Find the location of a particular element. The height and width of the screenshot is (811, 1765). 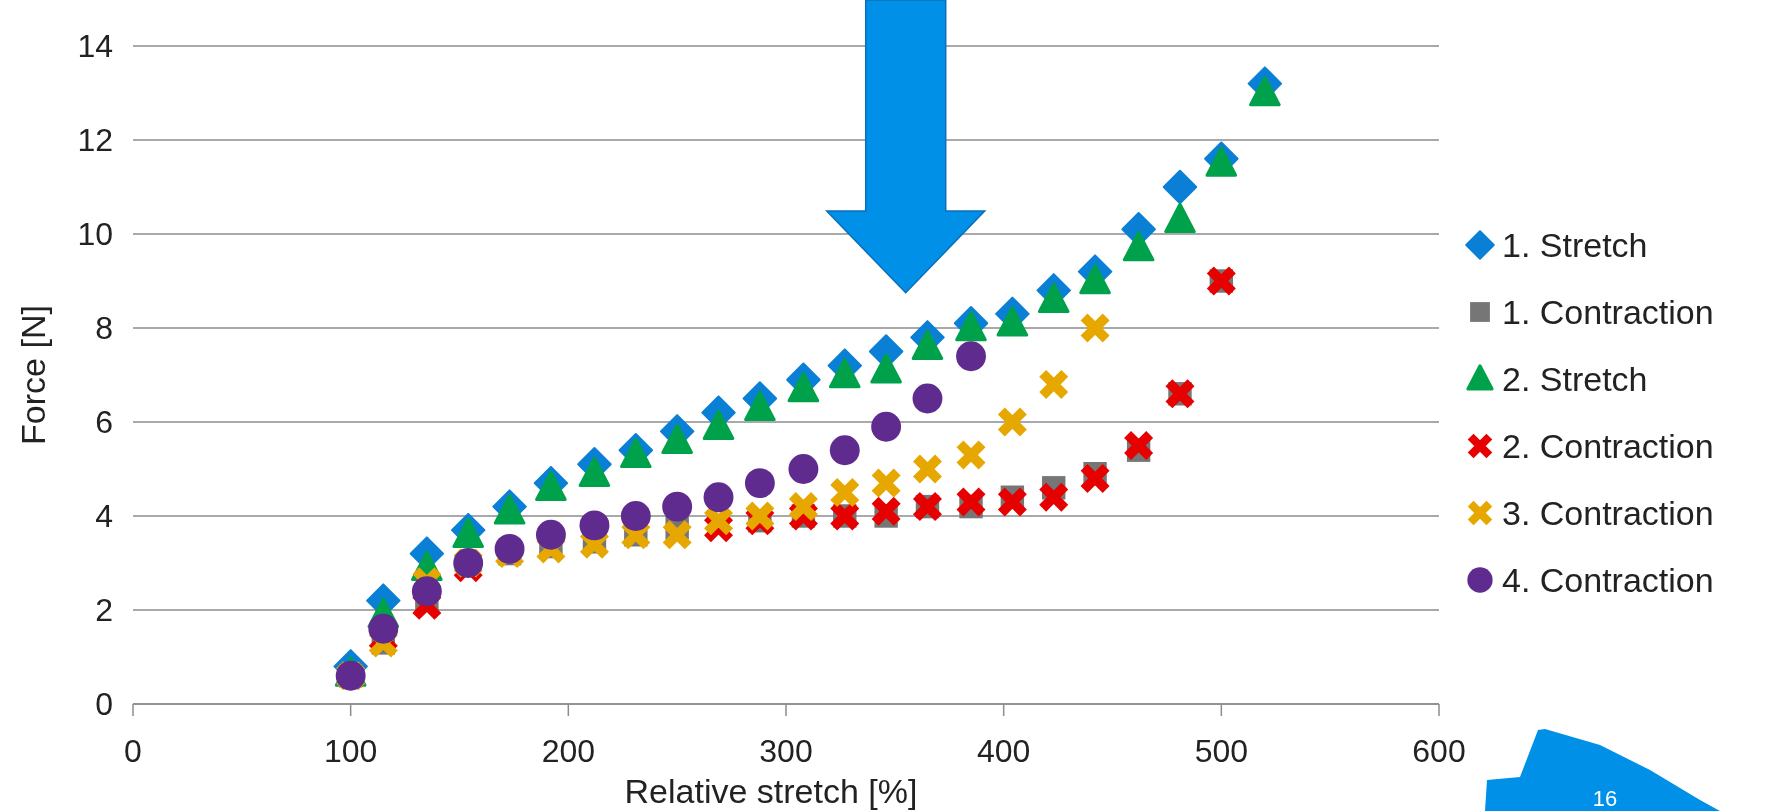

x-tick-label: 100 is located at coordinates (350, 751).